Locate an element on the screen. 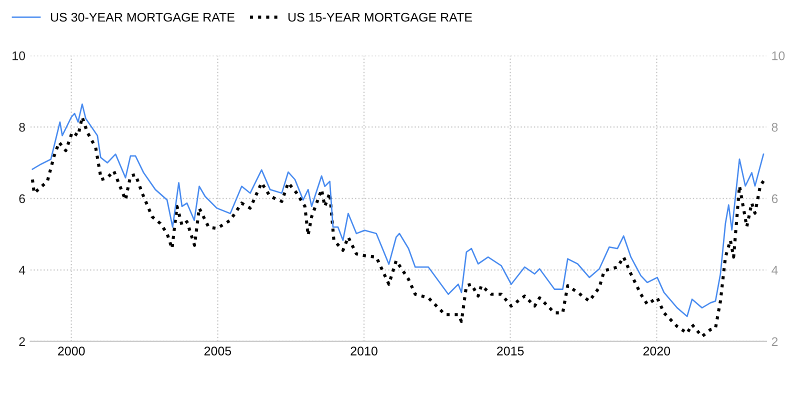  y2-tick-label: 6 is located at coordinates (775, 199).